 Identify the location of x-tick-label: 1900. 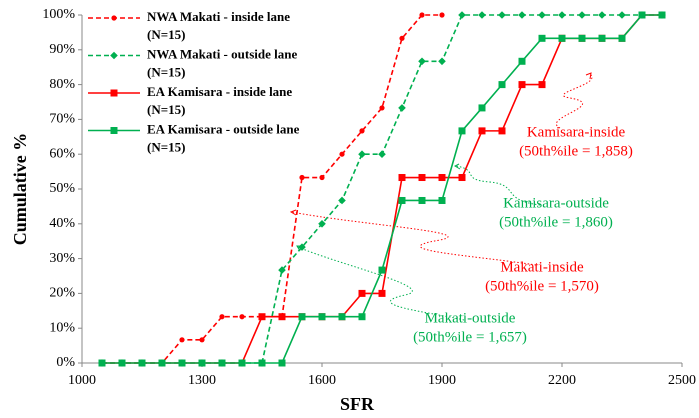
(442, 380).